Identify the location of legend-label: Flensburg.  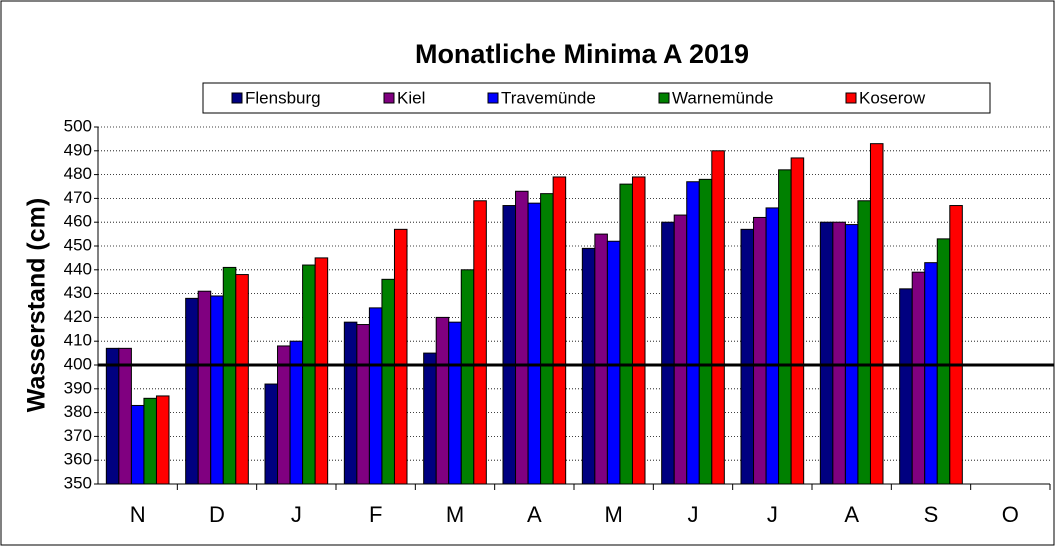
(283, 97).